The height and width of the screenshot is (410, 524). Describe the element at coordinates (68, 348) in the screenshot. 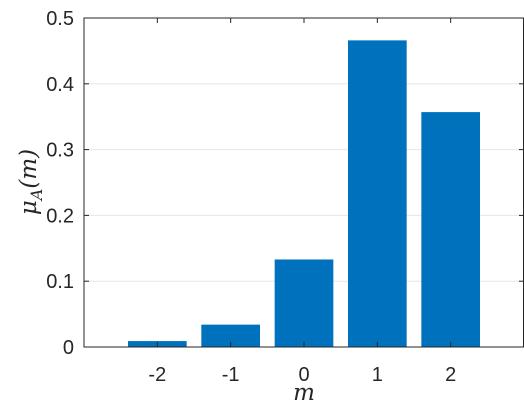

I see `y-tick-label: 0` at that location.